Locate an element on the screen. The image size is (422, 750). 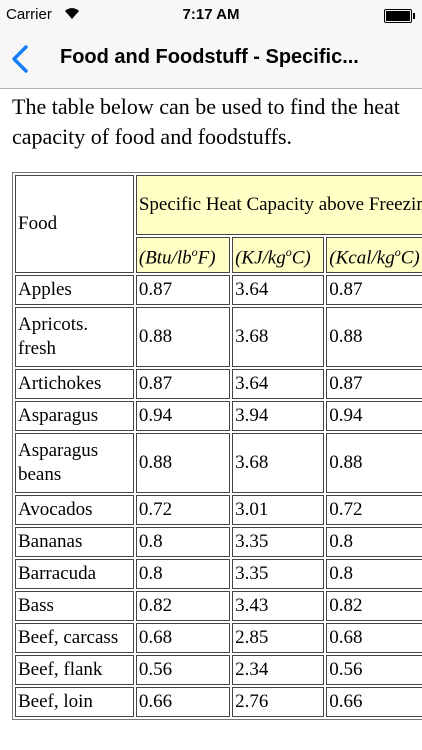
table-row: Beef, flank 0.56 2.34 0.56 is located at coordinates (218, 670).